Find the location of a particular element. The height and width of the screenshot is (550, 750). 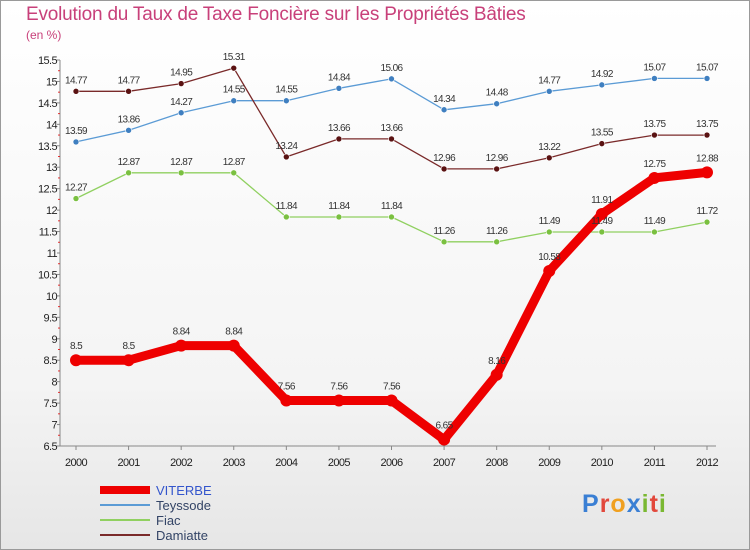

damiatte-data-label: 13.24 is located at coordinates (286, 146).